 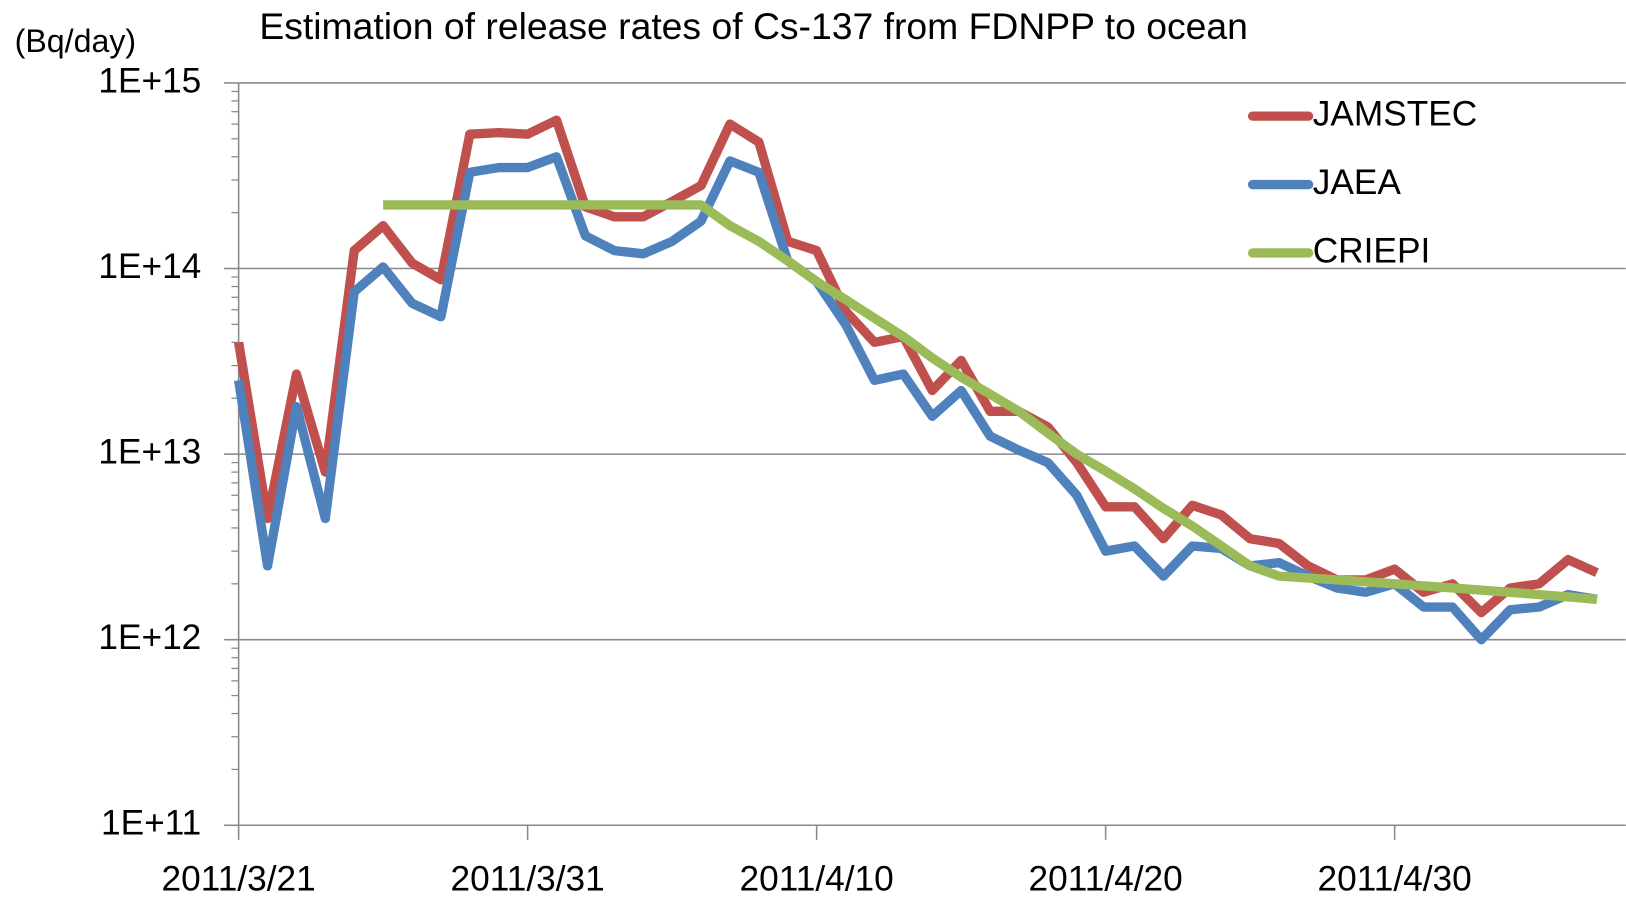 What do you see at coordinates (1395, 113) in the screenshot?
I see `legend-label: JAMSTEC` at bounding box center [1395, 113].